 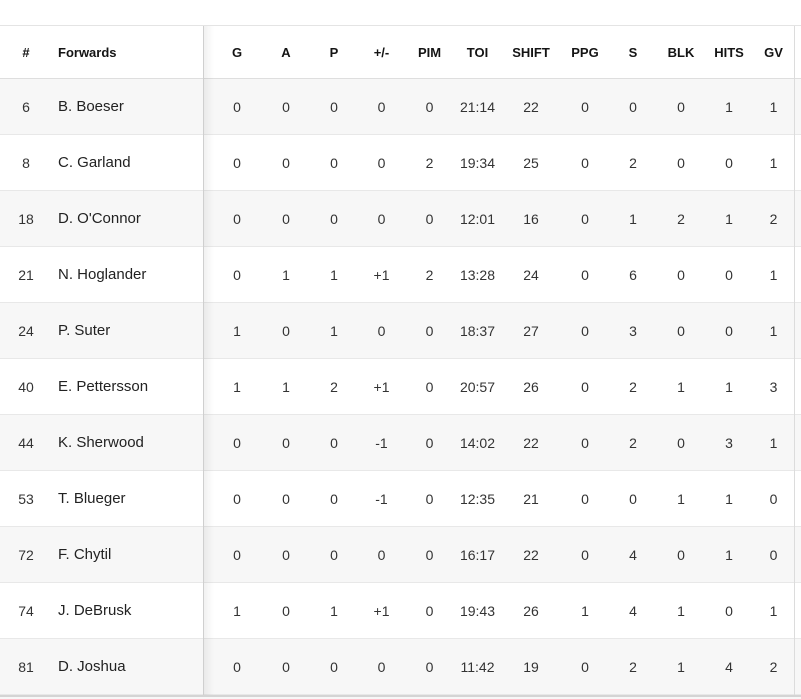 What do you see at coordinates (26, 498) in the screenshot?
I see `jersey-number: 53` at bounding box center [26, 498].